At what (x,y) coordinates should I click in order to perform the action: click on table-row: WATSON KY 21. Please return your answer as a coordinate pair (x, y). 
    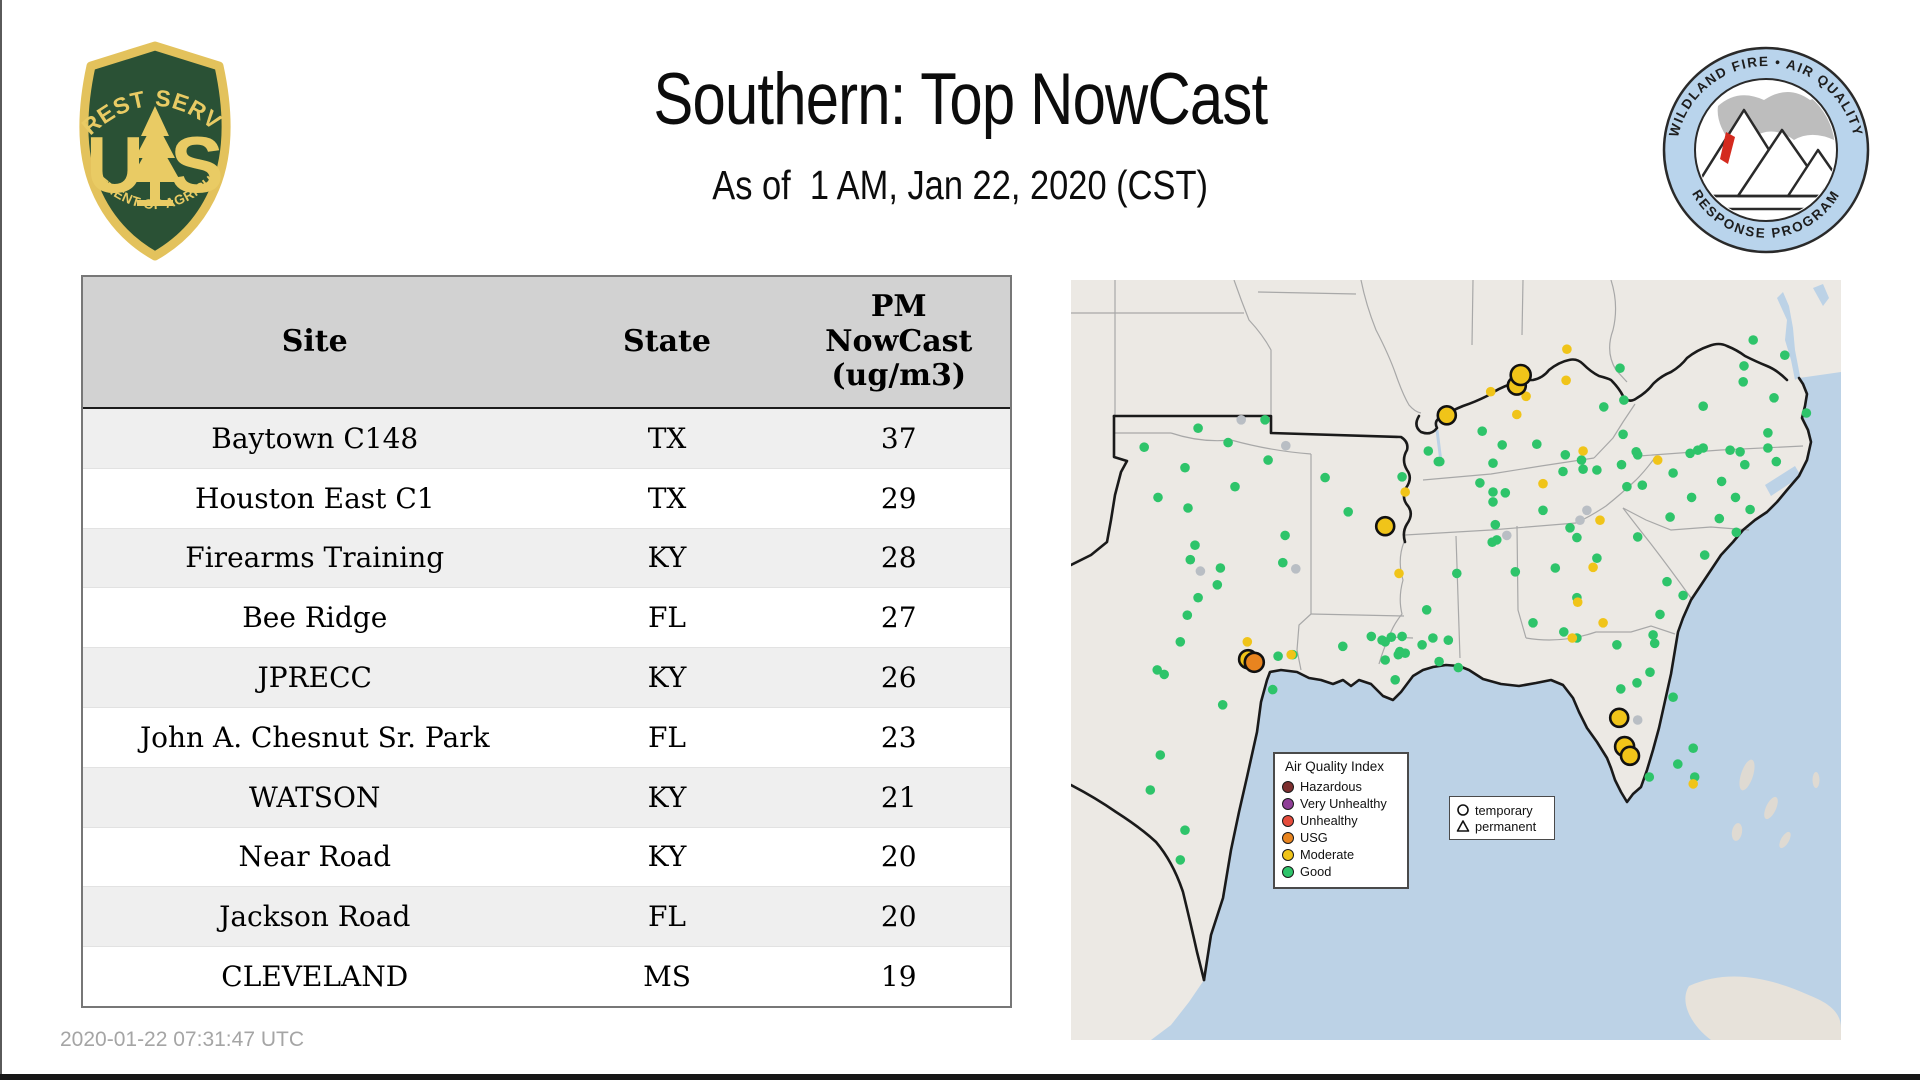
    Looking at the image, I should click on (546, 796).